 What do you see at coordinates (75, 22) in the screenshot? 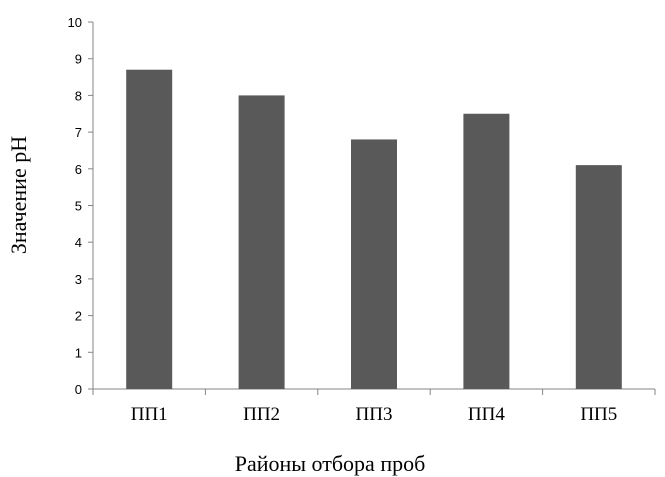
I see `y-tick-label: 10` at bounding box center [75, 22].